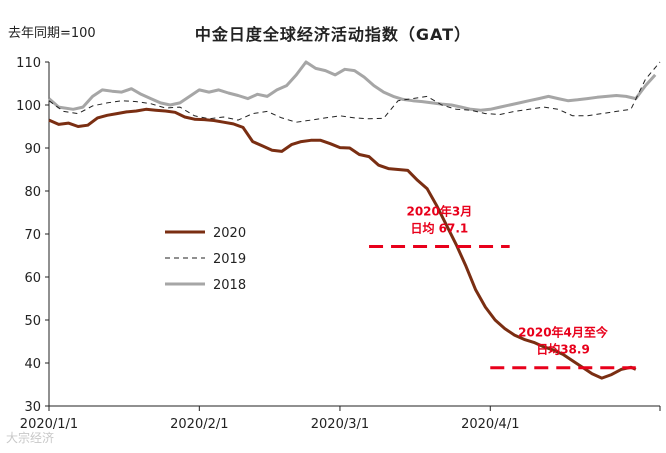 The width and height of the screenshot is (666, 453). Describe the element at coordinates (439, 227) in the screenshot. I see `annotation-label-1: 日均 67.1` at that location.